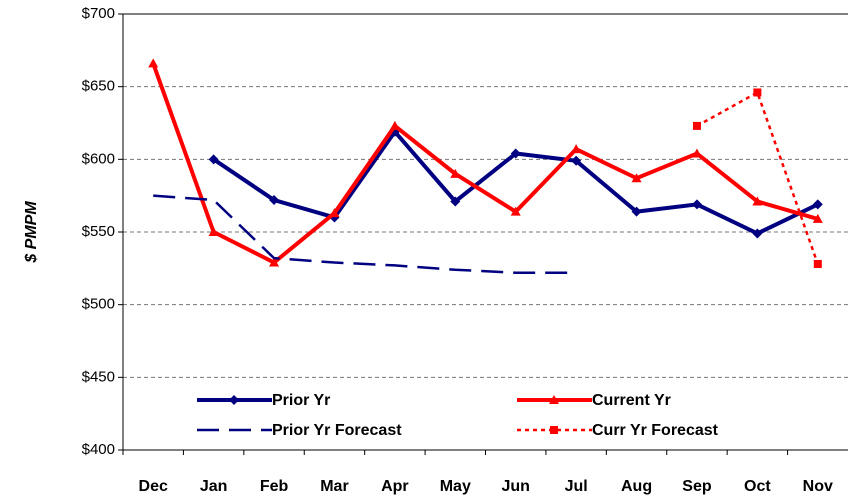  I want to click on y-tick-label: $500, so click(98, 304).